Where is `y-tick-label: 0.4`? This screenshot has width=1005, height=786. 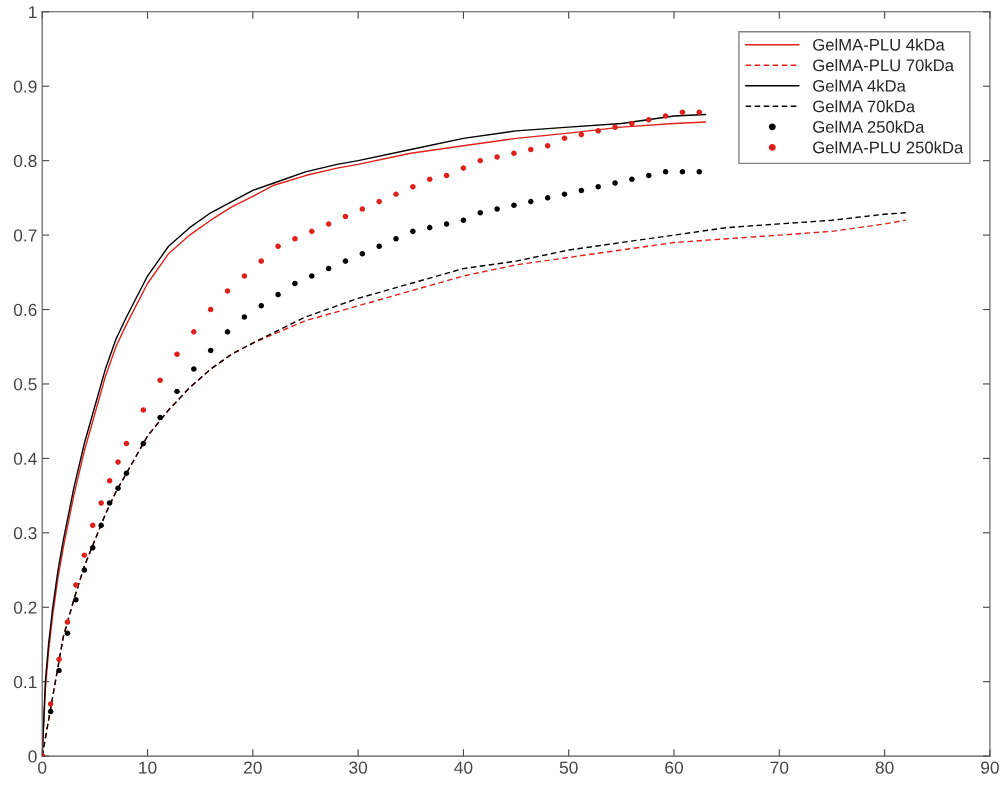 y-tick-label: 0.4 is located at coordinates (25, 458).